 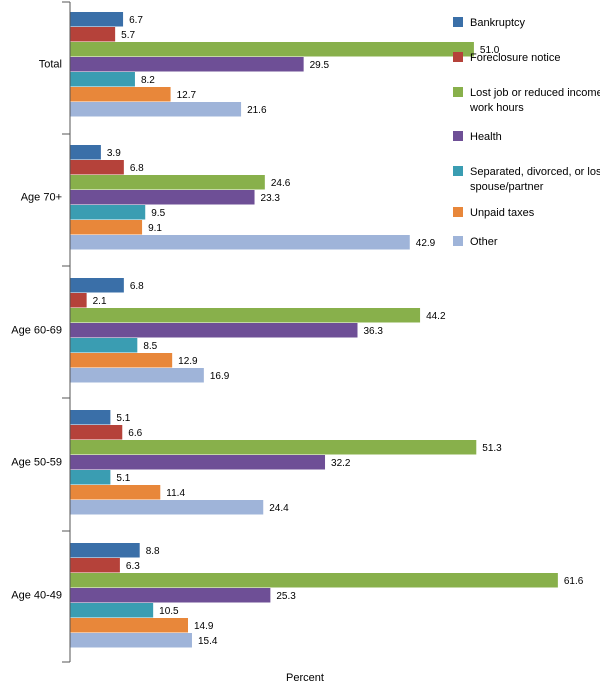 I want to click on value-label: 8.5, so click(x=150, y=346).